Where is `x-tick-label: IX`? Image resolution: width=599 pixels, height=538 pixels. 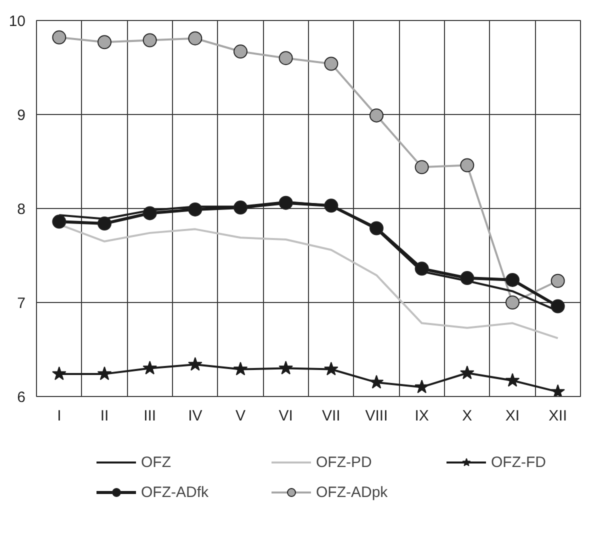
x-tick-label: IX is located at coordinates (421, 416).